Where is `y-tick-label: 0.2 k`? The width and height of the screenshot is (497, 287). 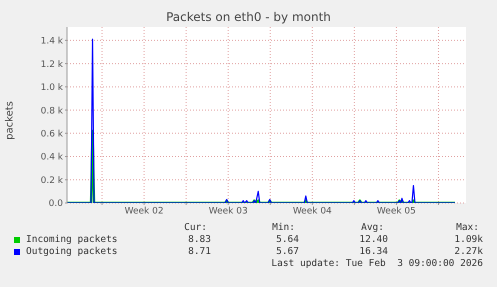
y-tick-label: 0.2 k is located at coordinates (52, 181).